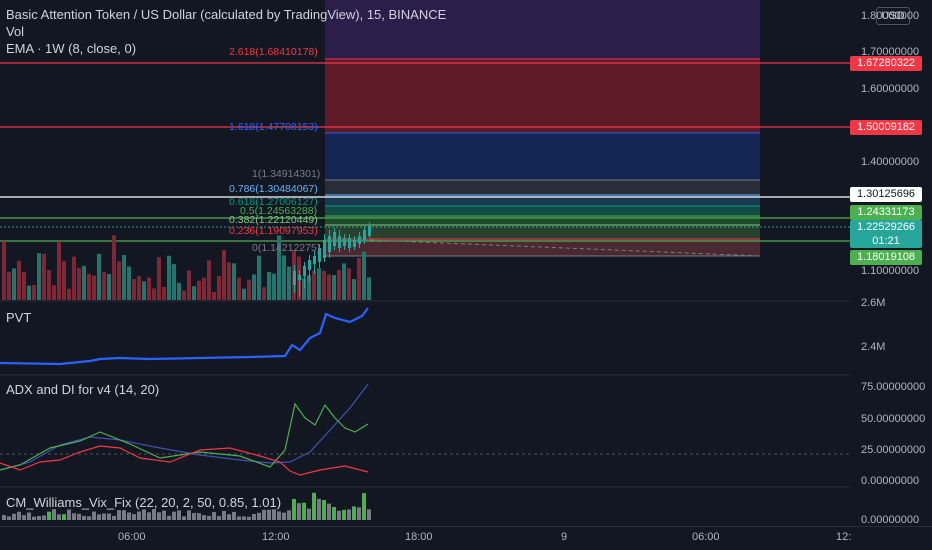  Describe the element at coordinates (273, 127) in the screenshot. I see `fib-label-1618: 1.618(1.47708153)` at that location.